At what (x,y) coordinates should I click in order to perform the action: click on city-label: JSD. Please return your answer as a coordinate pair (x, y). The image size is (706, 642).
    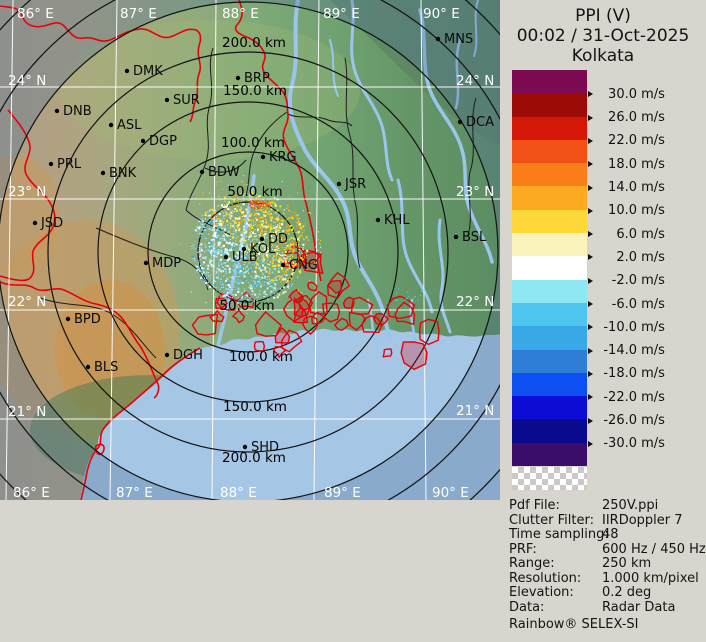
    Looking at the image, I should click on (51, 223).